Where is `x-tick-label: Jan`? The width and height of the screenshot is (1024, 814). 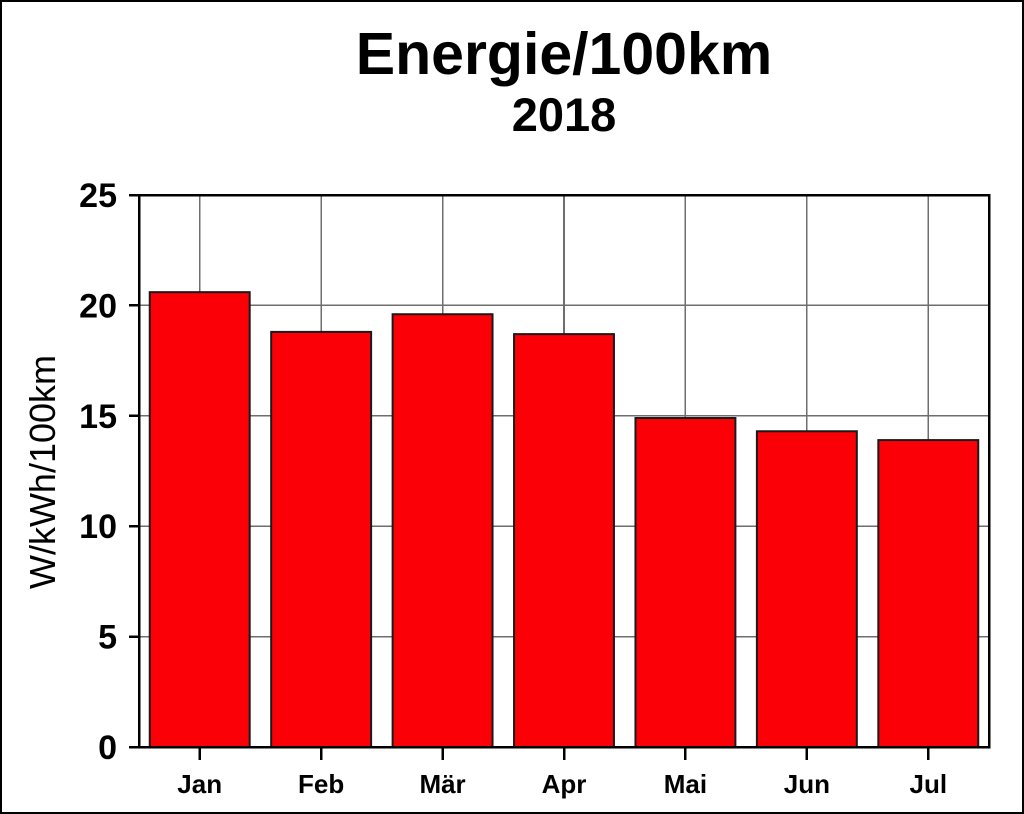
x-tick-label: Jan is located at coordinates (199, 784).